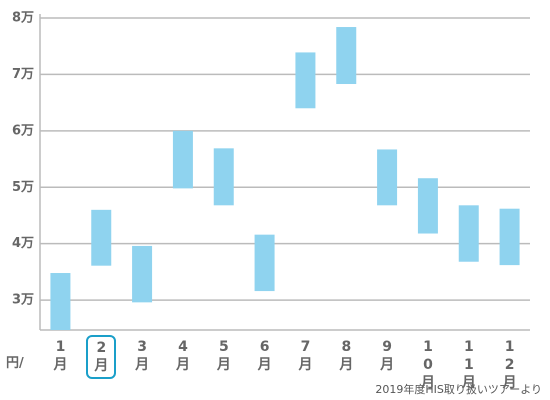 The height and width of the screenshot is (400, 550). What do you see at coordinates (264, 356) in the screenshot?
I see `x-tick-label: 6月` at bounding box center [264, 356].